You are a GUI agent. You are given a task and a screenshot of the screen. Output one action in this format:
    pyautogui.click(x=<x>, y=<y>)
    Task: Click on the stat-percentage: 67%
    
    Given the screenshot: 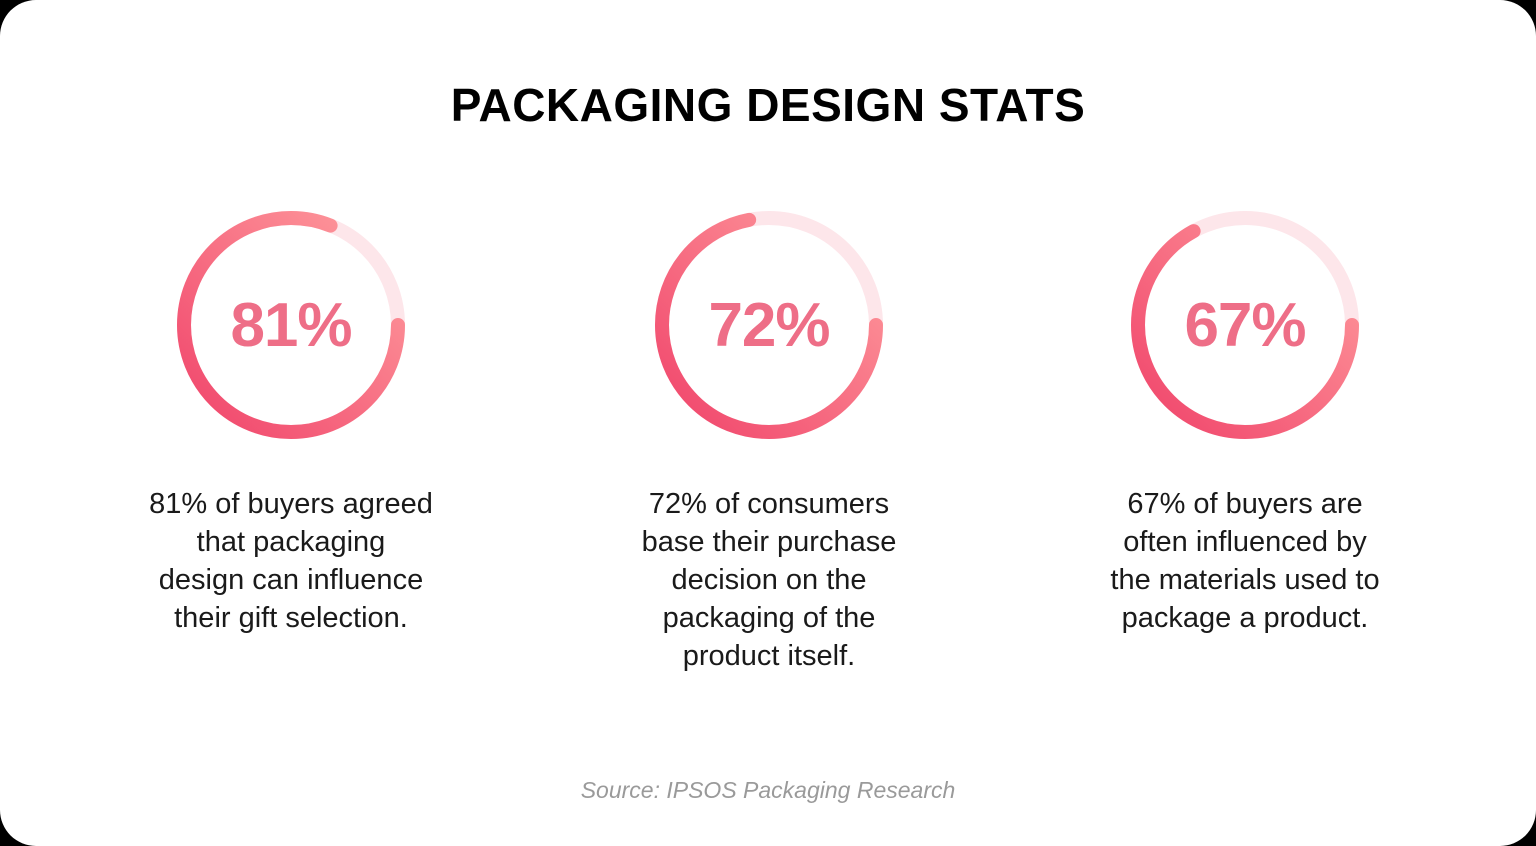 What is the action you would take?
    pyautogui.click(x=1245, y=325)
    